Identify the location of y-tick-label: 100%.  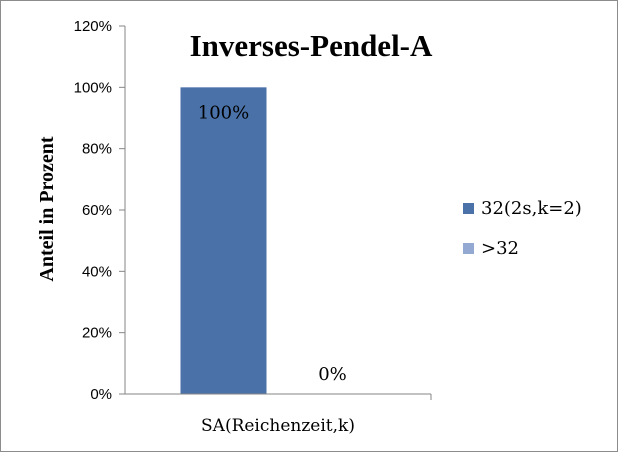
(93, 87).